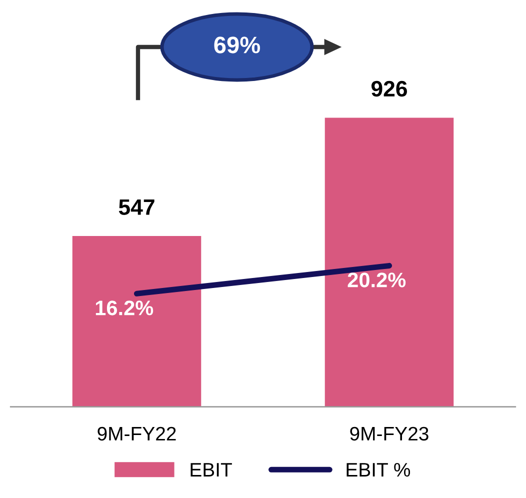 The width and height of the screenshot is (526, 498). Describe the element at coordinates (137, 433) in the screenshot. I see `x-tick-label: 9M-FY22` at that location.